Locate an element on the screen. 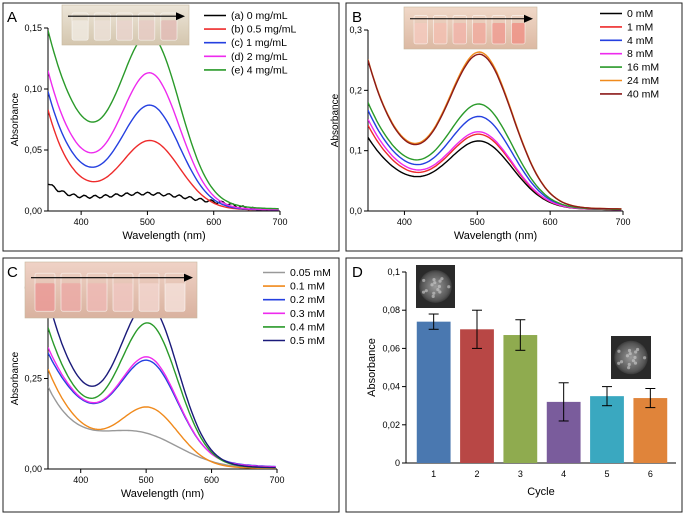 This screenshot has width=685, height=515. panel-c-x-tick-label: 400 is located at coordinates (80, 480).